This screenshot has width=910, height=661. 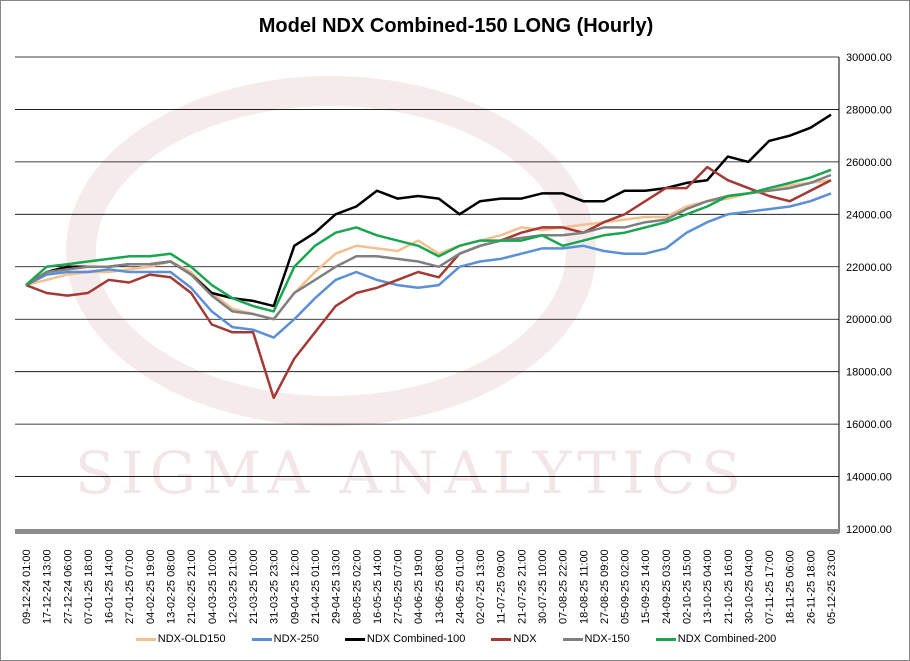 I want to click on x-tick-label: 02-07-25 13:00, so click(x=481, y=586).